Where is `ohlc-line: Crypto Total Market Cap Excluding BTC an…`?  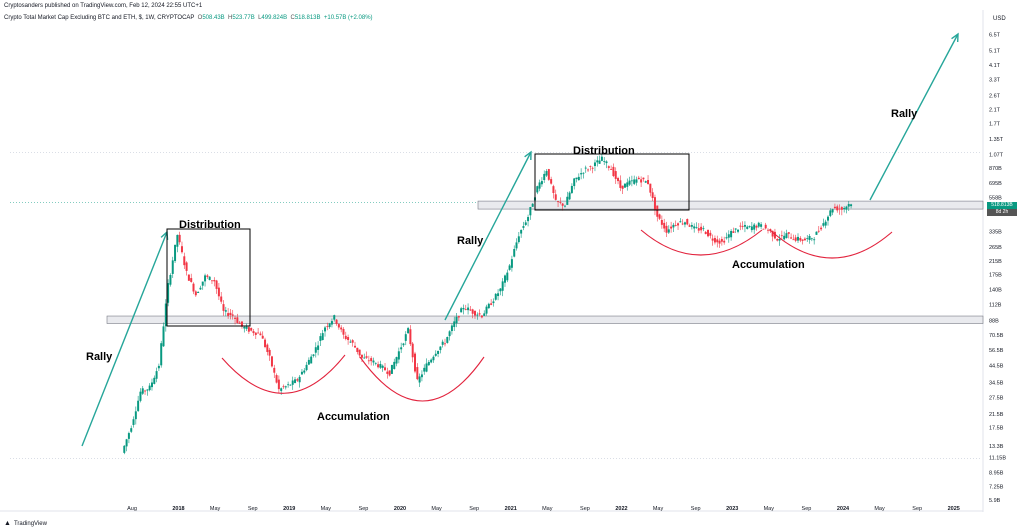 ohlc-line: Crypto Total Market Cap Excluding BTC an… is located at coordinates (188, 18).